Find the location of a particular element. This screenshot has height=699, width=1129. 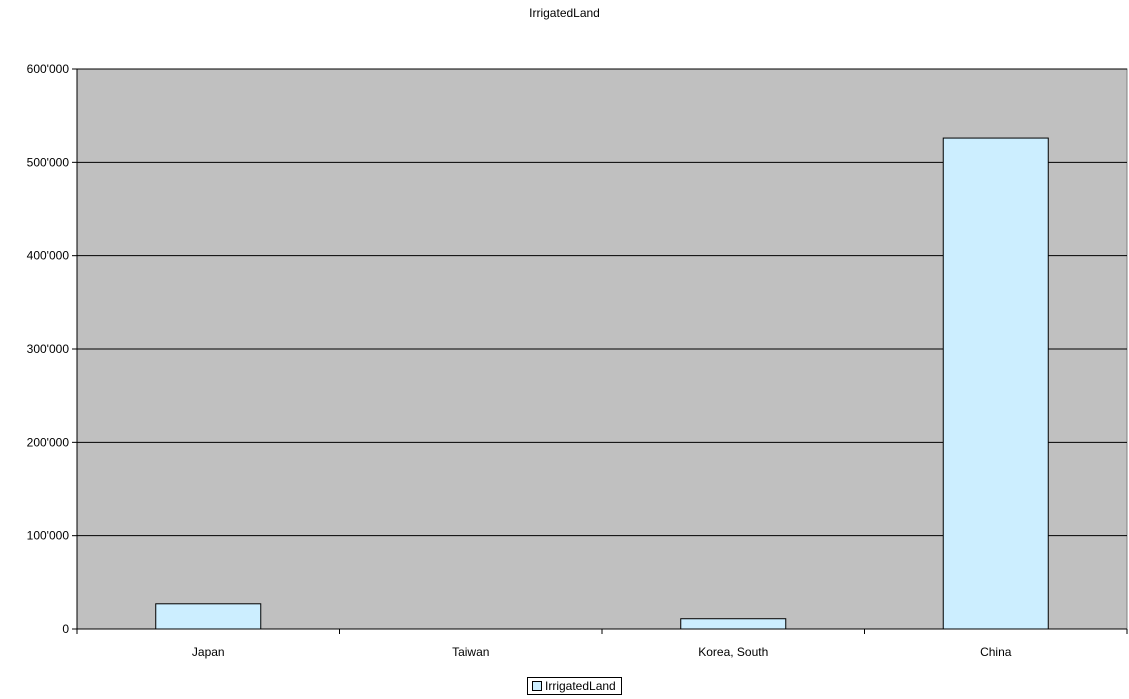

y-tick-label: 100'000 is located at coordinates (48, 536).